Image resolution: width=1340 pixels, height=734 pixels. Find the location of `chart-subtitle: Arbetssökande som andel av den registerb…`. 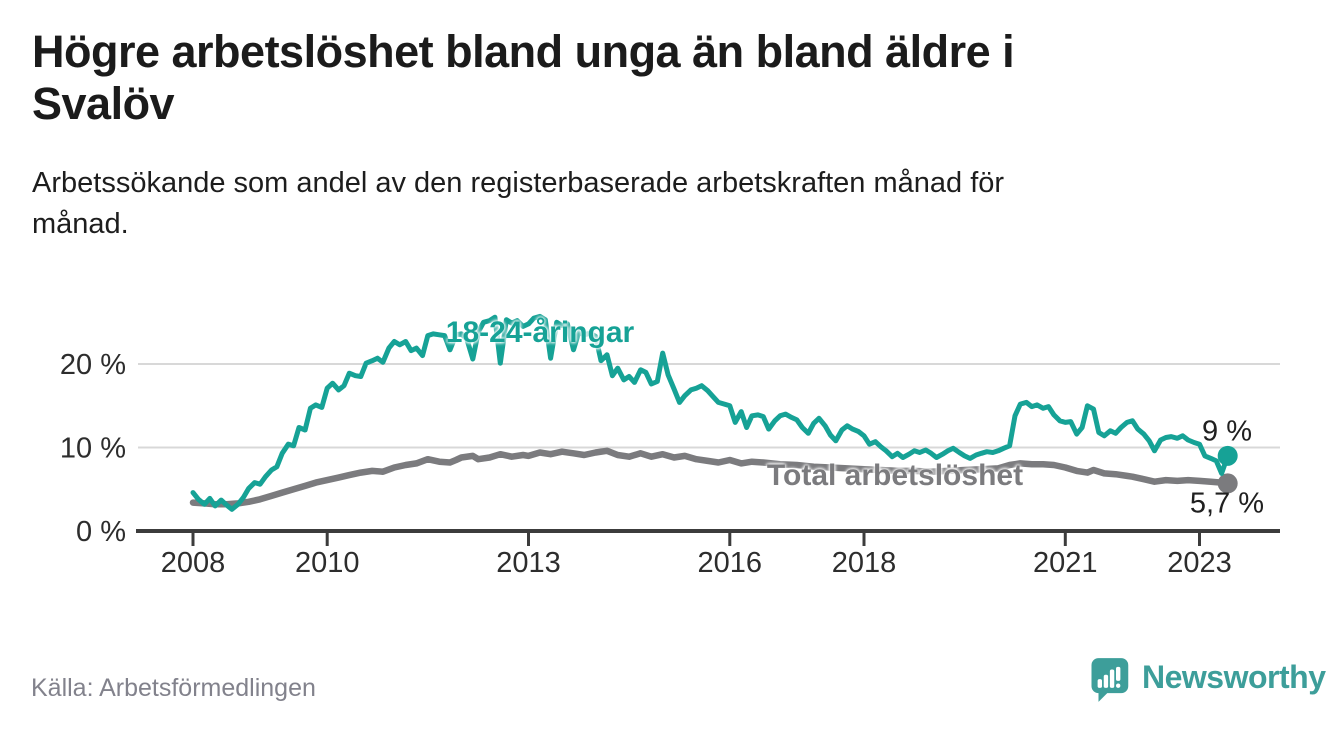

chart-subtitle: Arbetssökande som andel av den registerb… is located at coordinates (518, 203).